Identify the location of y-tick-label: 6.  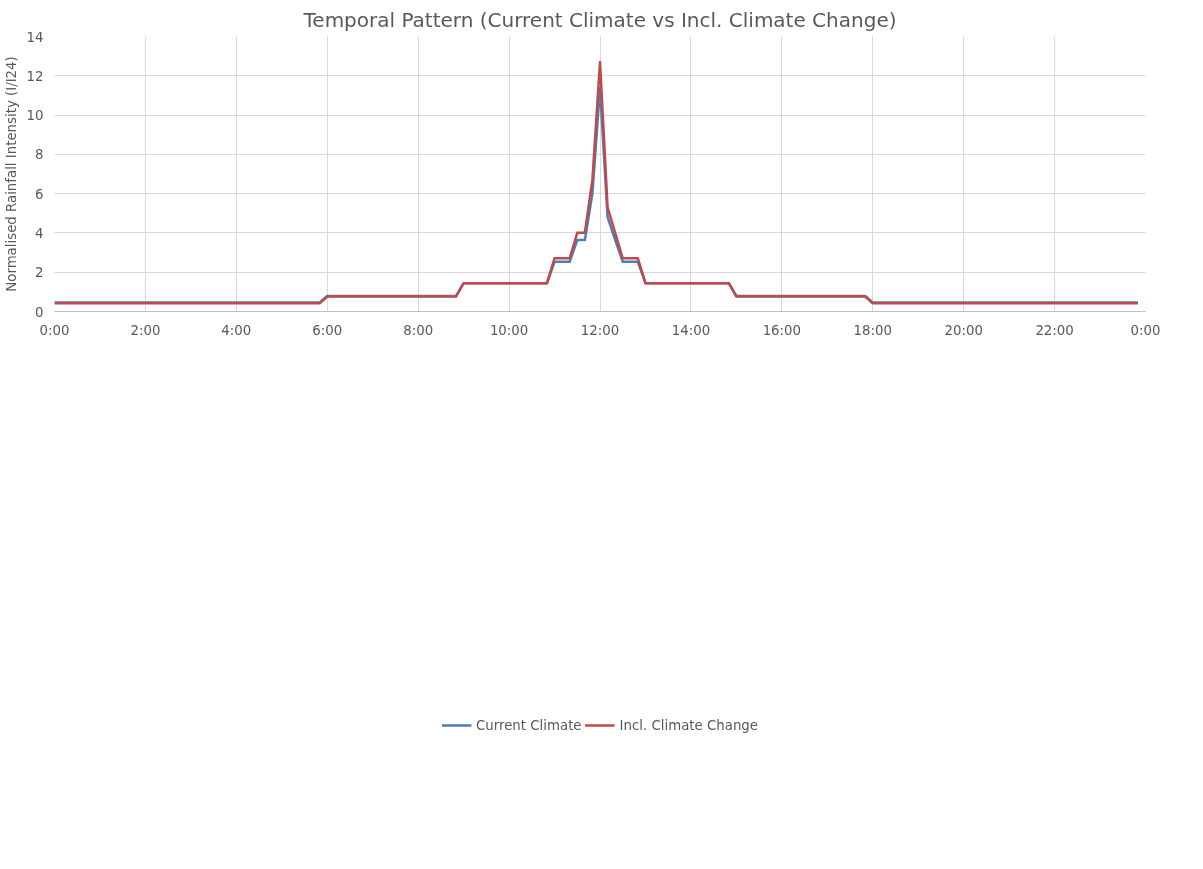
(39, 194).